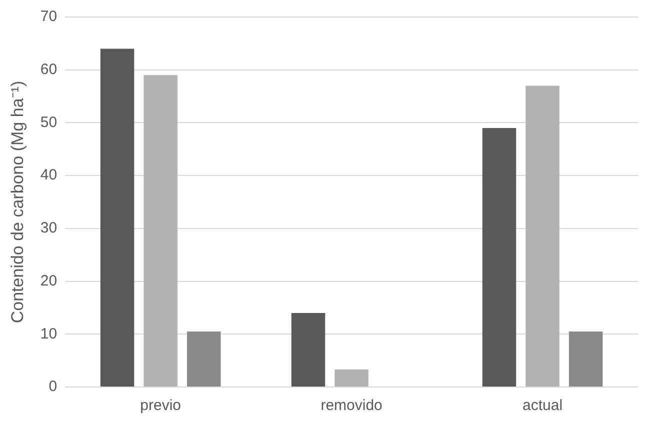 This screenshot has height=429, width=668. What do you see at coordinates (49, 175) in the screenshot?
I see `y-tick-label: 40` at bounding box center [49, 175].